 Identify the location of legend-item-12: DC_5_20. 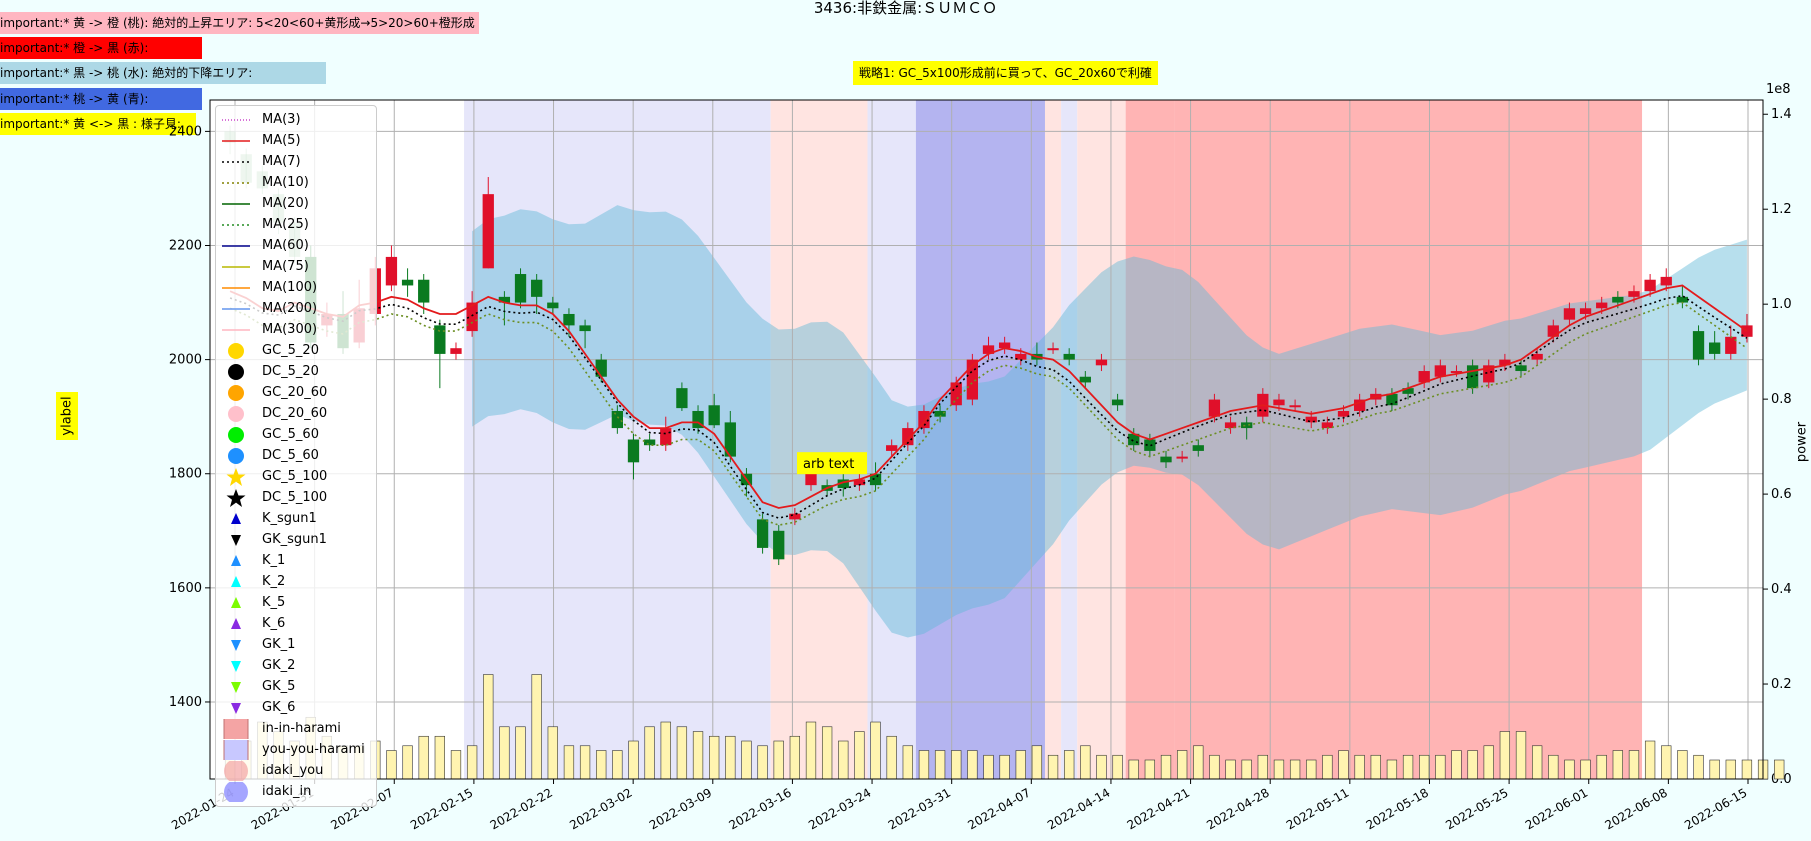
(296, 372).